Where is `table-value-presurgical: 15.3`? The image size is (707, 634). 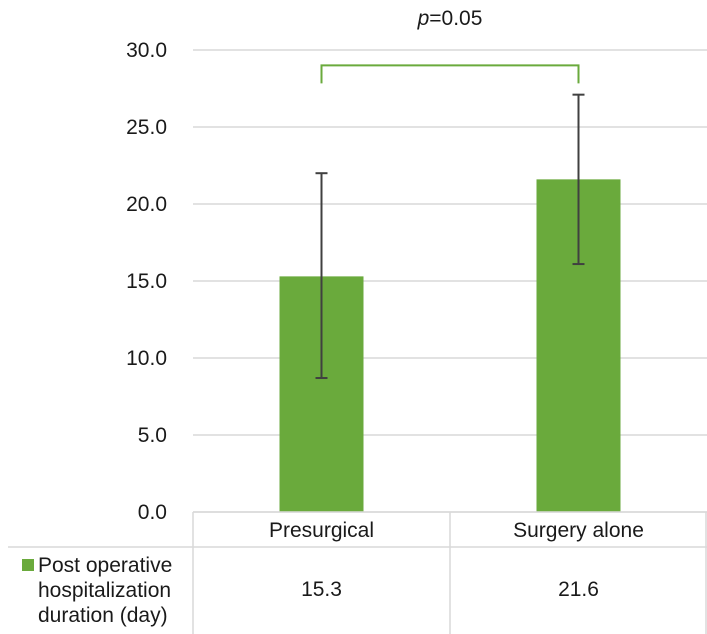 table-value-presurgical: 15.3 is located at coordinates (321, 589).